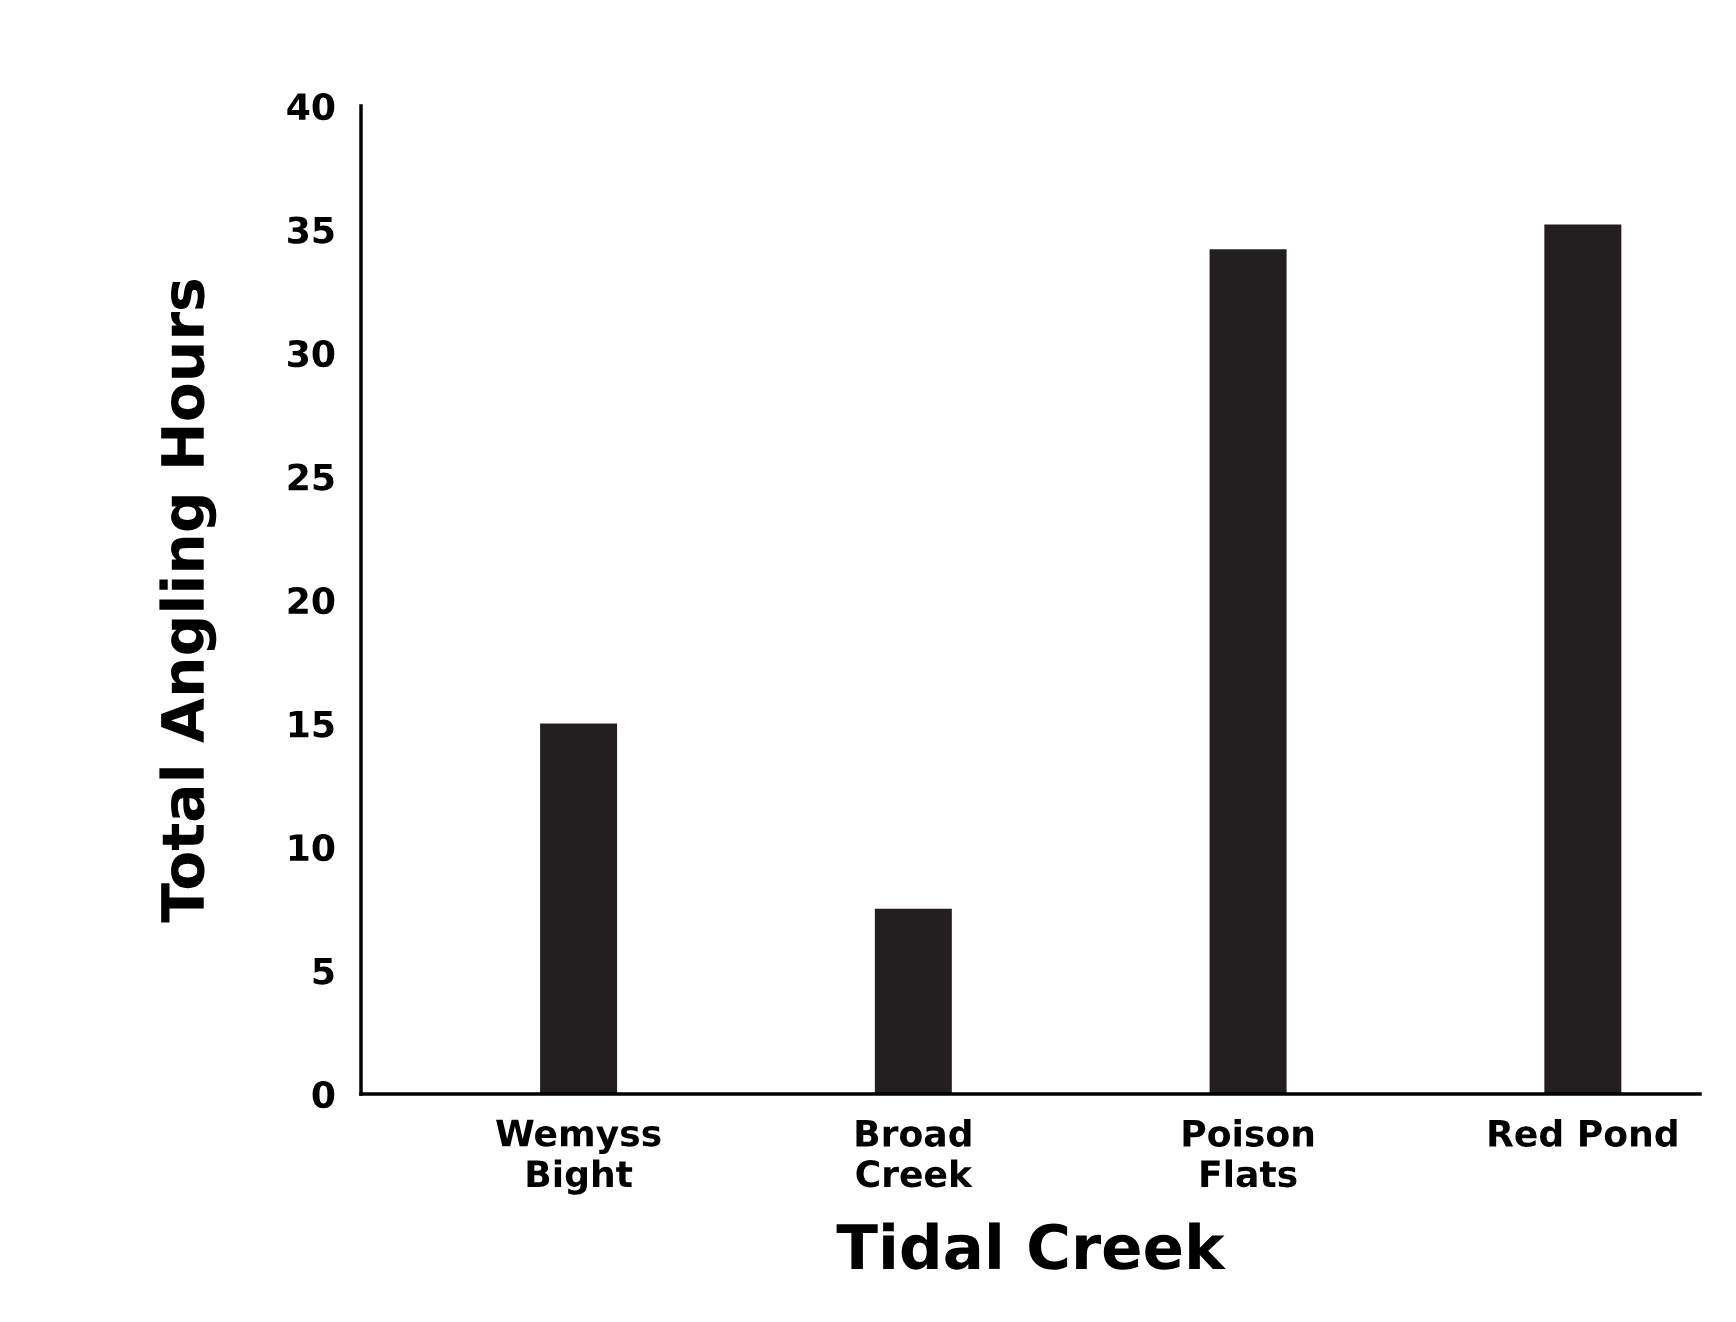 This screenshot has width=1736, height=1322. What do you see at coordinates (311, 106) in the screenshot?
I see `y-tick-label: 40` at bounding box center [311, 106].